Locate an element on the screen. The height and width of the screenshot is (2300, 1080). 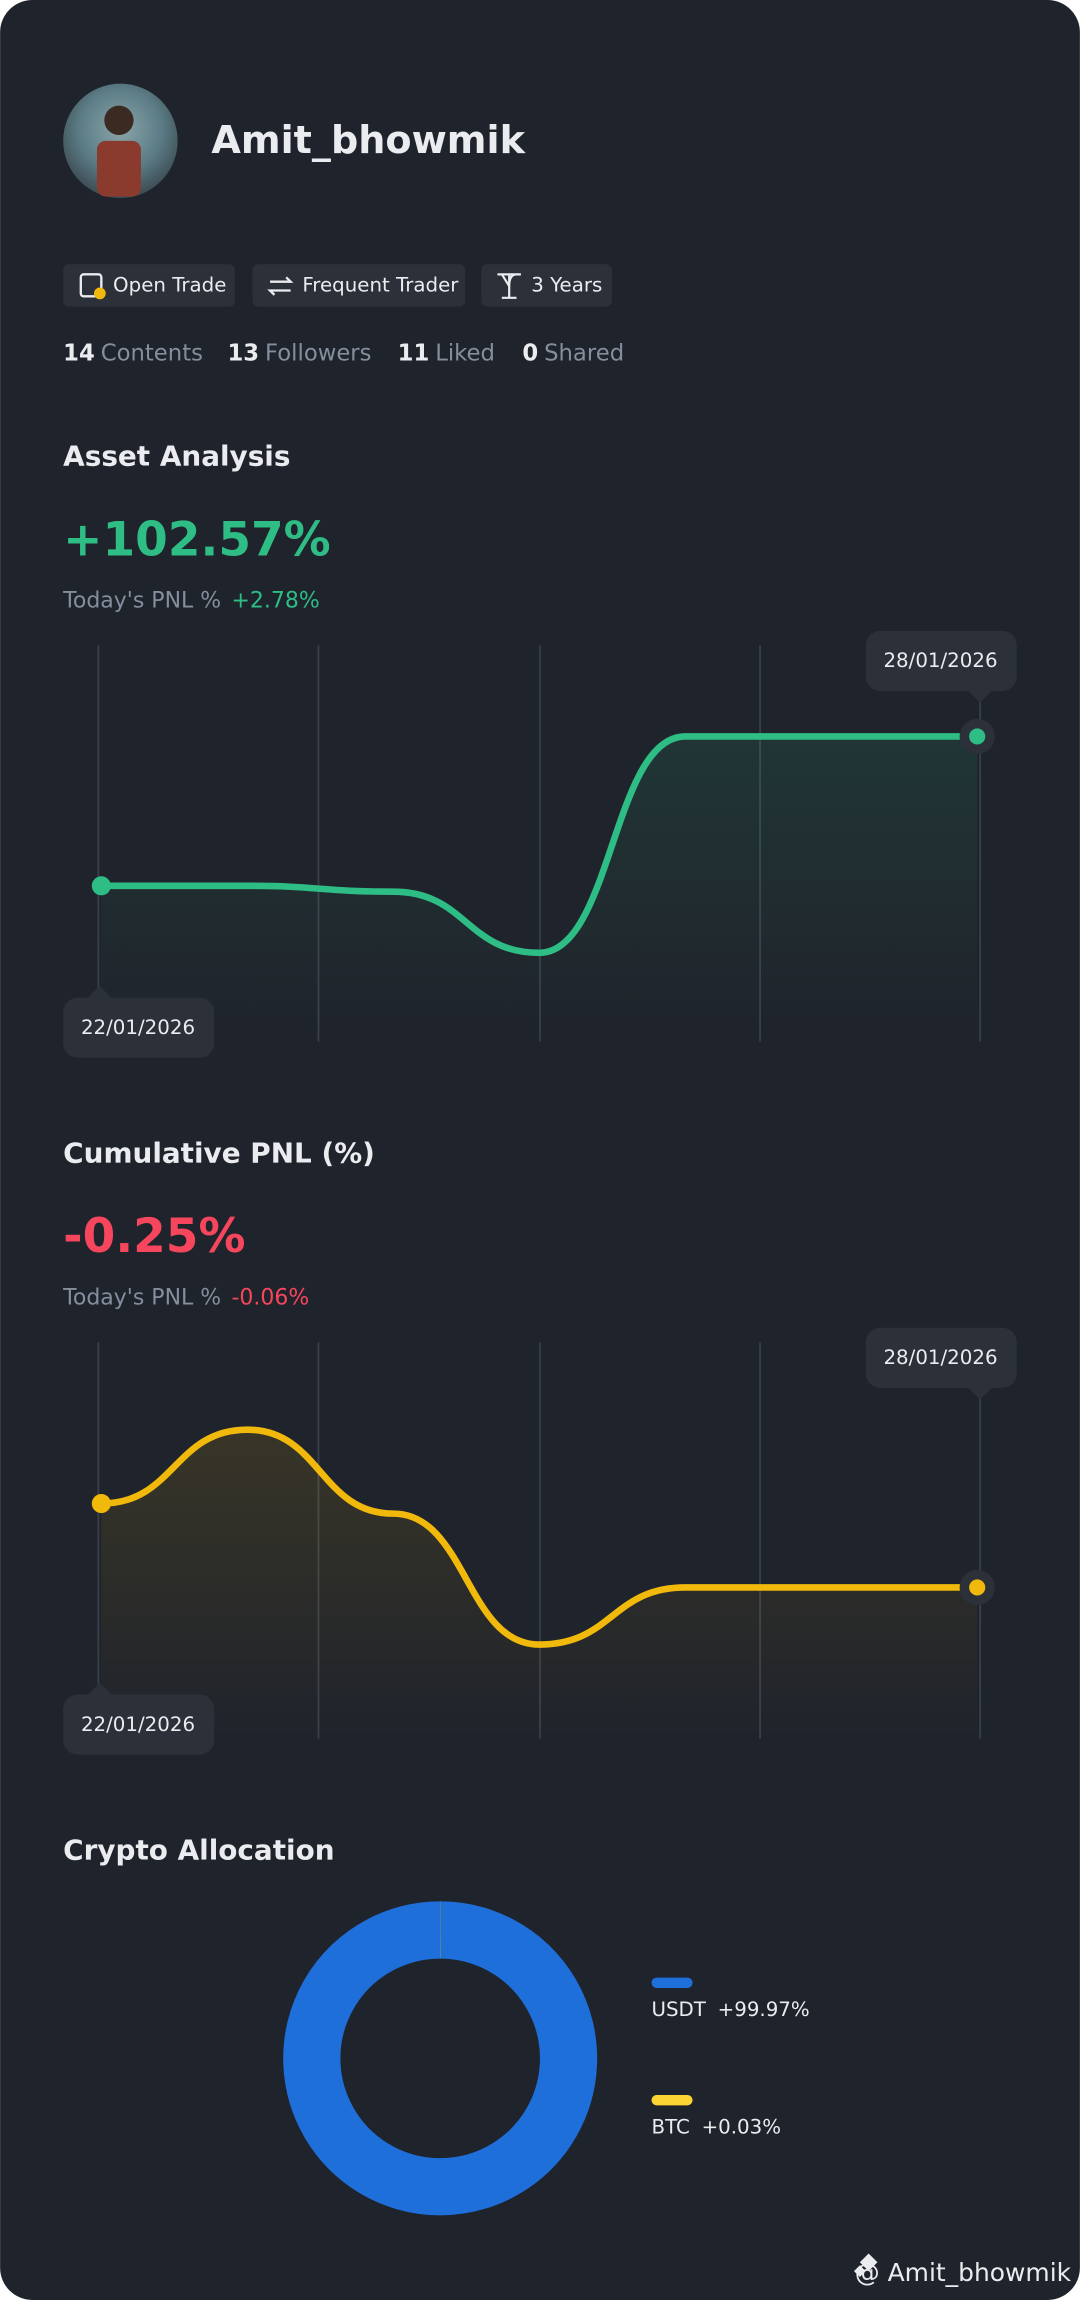
legend-value: +0.03% is located at coordinates (741, 2126).